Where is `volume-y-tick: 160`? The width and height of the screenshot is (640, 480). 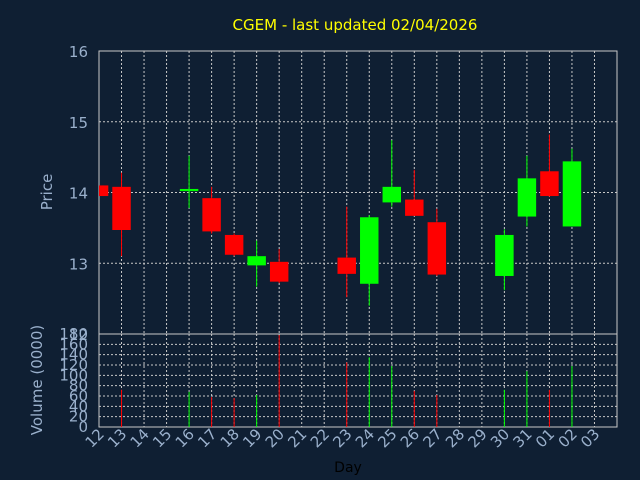 volume-y-tick: 160 is located at coordinates (73, 344).